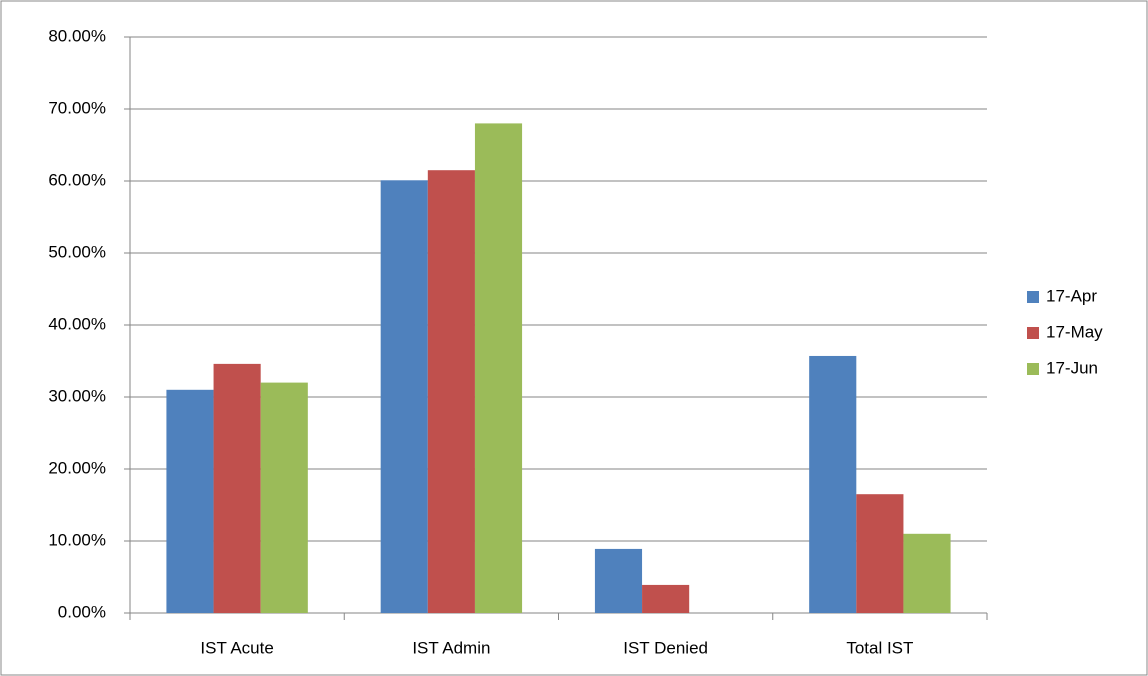 Image resolution: width=1148 pixels, height=676 pixels. What do you see at coordinates (879, 647) in the screenshot?
I see `x-tick-label: Total IST` at bounding box center [879, 647].